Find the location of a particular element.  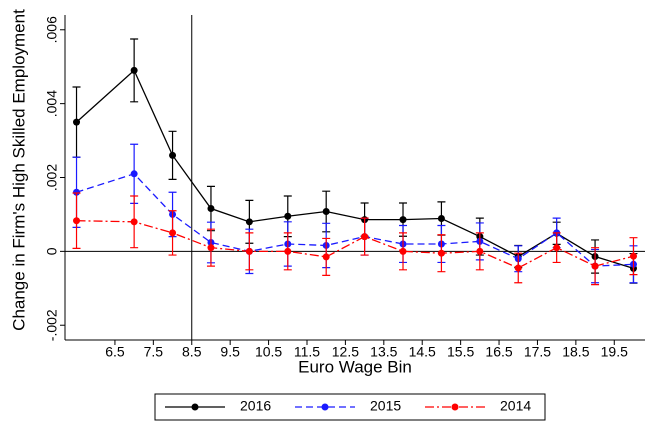

y-tick-label: .002 is located at coordinates (52, 177).